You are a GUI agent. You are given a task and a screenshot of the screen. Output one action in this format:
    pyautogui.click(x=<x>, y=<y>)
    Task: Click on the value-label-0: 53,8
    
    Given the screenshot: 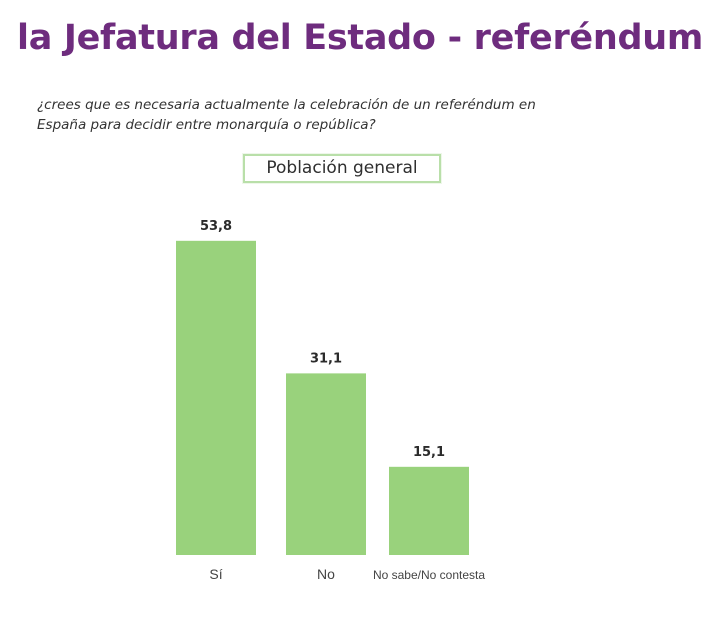 What is the action you would take?
    pyautogui.click(x=216, y=226)
    